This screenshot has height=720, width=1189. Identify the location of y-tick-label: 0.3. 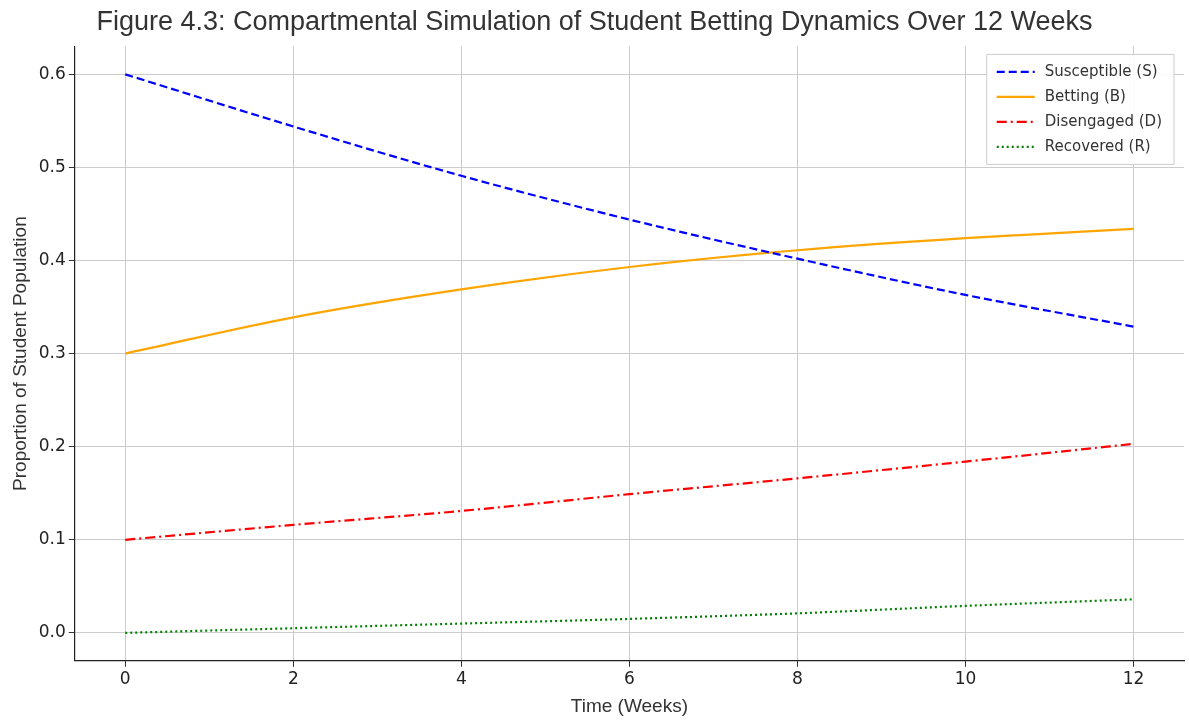
(52, 352).